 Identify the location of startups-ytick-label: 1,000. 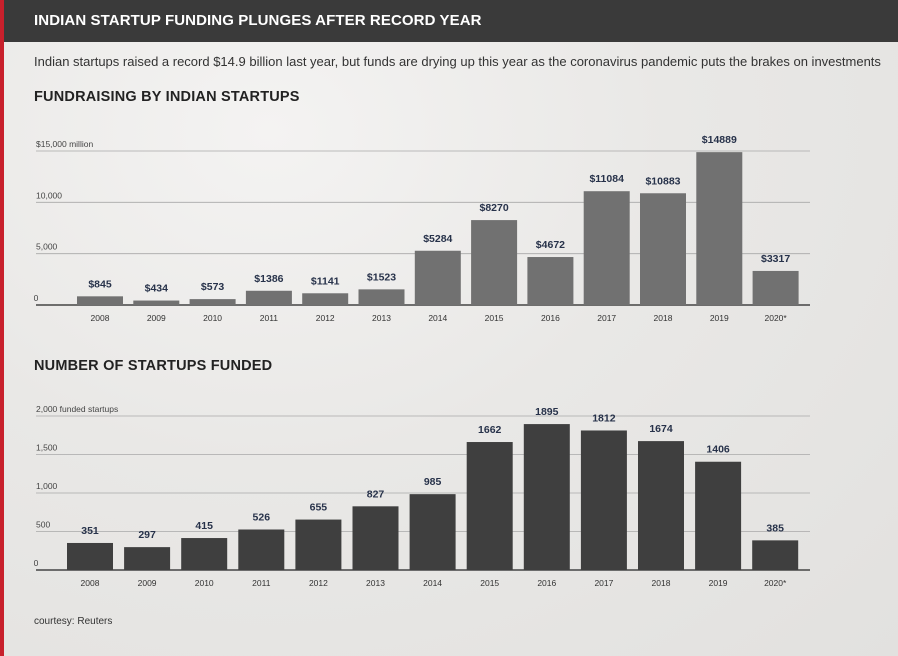
(47, 486).